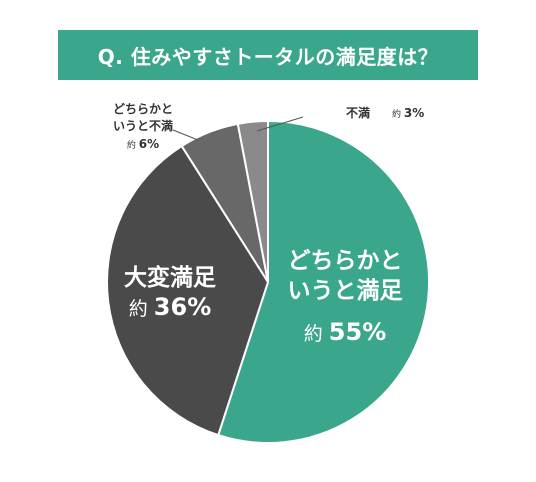 The image size is (536, 482). Describe the element at coordinates (182, 307) in the screenshot. I see `slice-value-number-1: 36%` at that location.